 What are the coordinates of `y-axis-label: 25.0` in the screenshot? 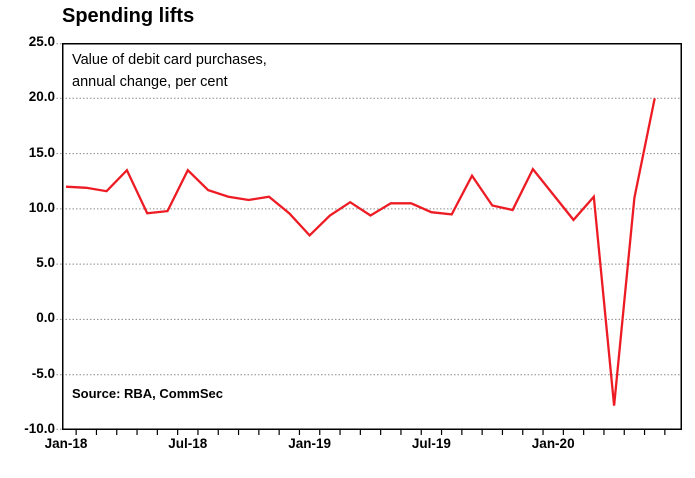 It's located at (41, 41).